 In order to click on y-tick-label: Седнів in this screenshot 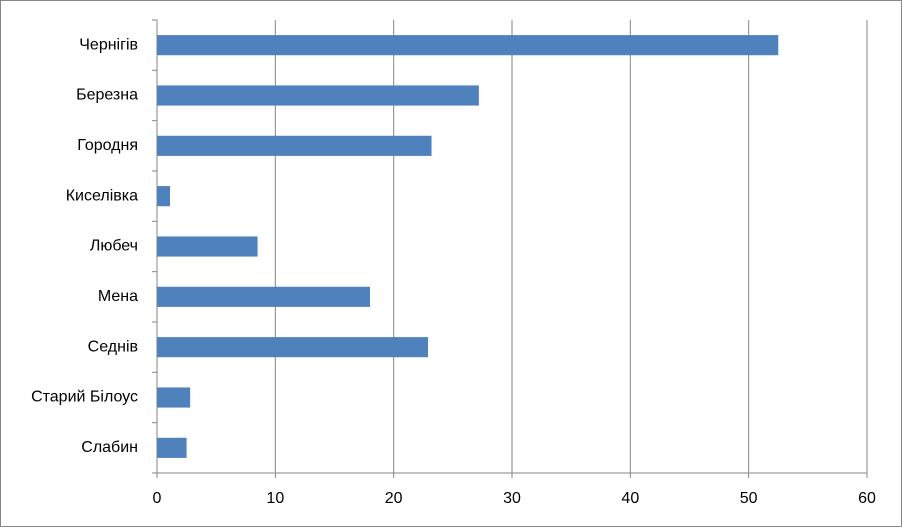, I will do `click(113, 346)`.